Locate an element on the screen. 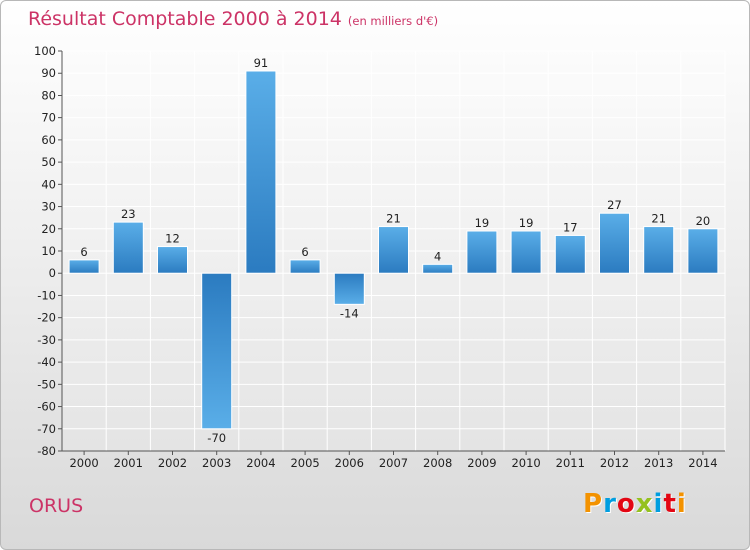 The height and width of the screenshot is (550, 750). x-tick-label: 2006 is located at coordinates (349, 463).